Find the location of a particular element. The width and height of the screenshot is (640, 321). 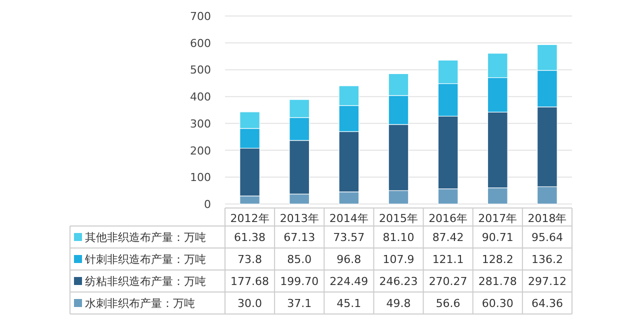

data-label: 270.27 is located at coordinates (448, 281).